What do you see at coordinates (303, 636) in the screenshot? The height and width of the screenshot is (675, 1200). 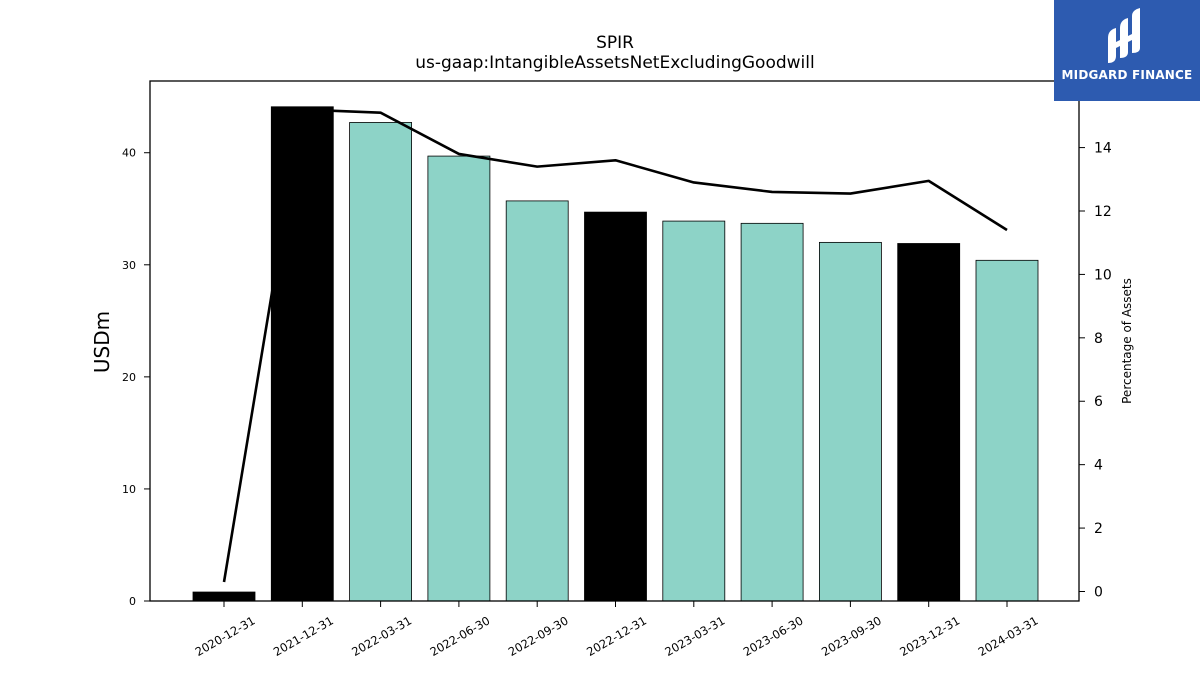 I see `x-tick-label: 2021-12-31` at bounding box center [303, 636].